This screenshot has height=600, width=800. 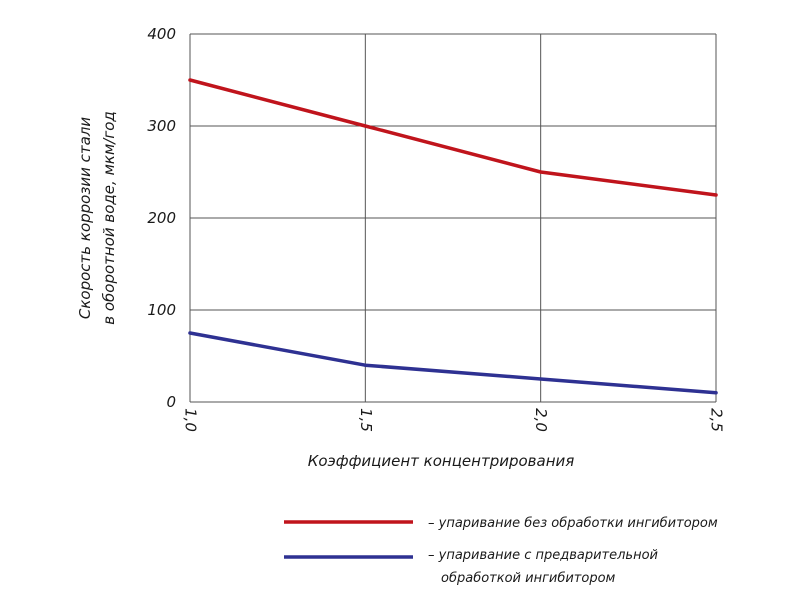 I want to click on x-tick-label: 2,5, so click(x=717, y=420).